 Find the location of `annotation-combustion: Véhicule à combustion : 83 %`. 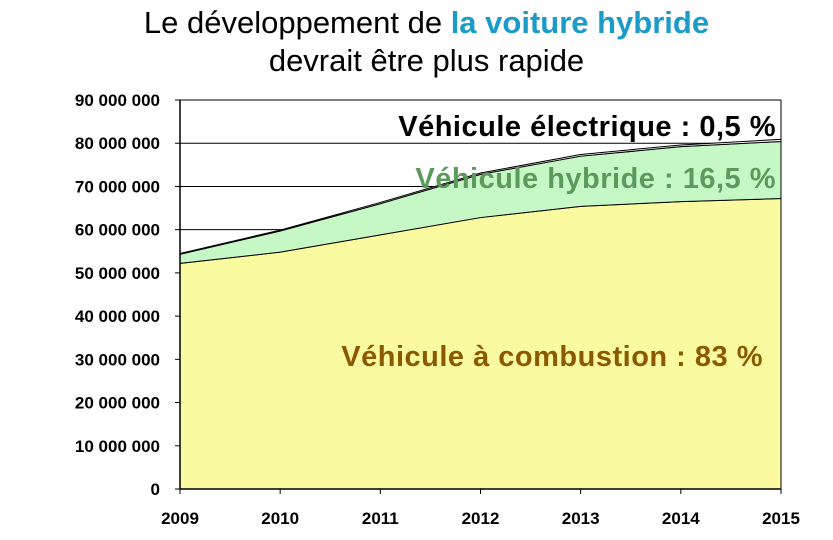

annotation-combustion: Véhicule à combustion : 83 % is located at coordinates (552, 357).